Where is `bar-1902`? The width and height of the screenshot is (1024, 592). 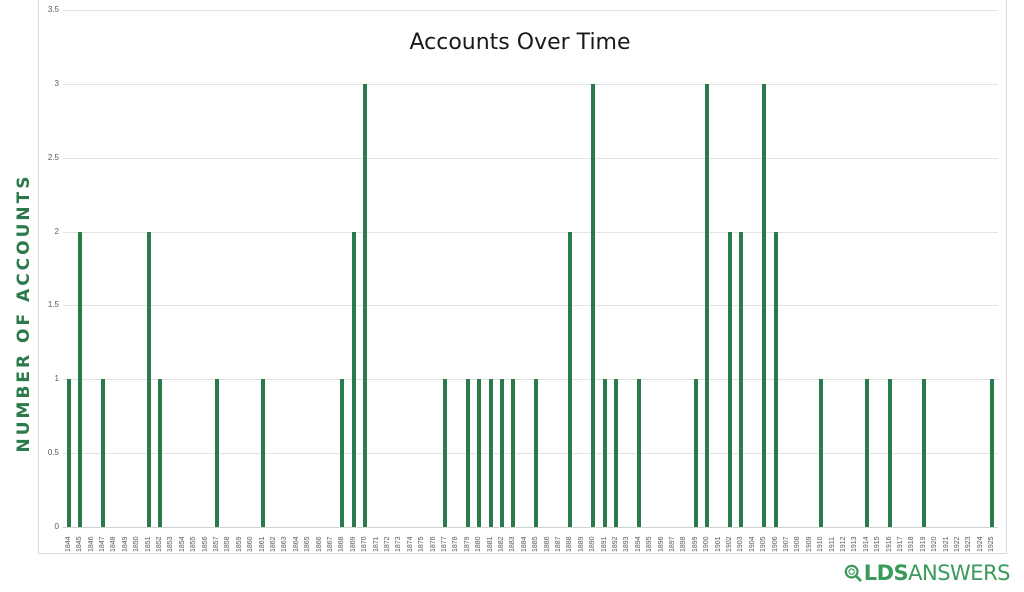 bar-1902 is located at coordinates (730, 379).